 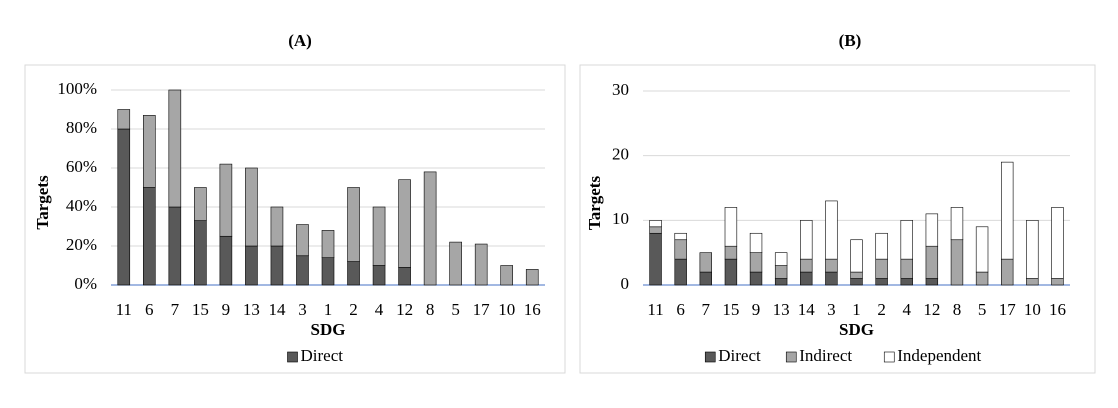 What do you see at coordinates (756, 309) in the screenshot?
I see `x-tick-label: 9` at bounding box center [756, 309].